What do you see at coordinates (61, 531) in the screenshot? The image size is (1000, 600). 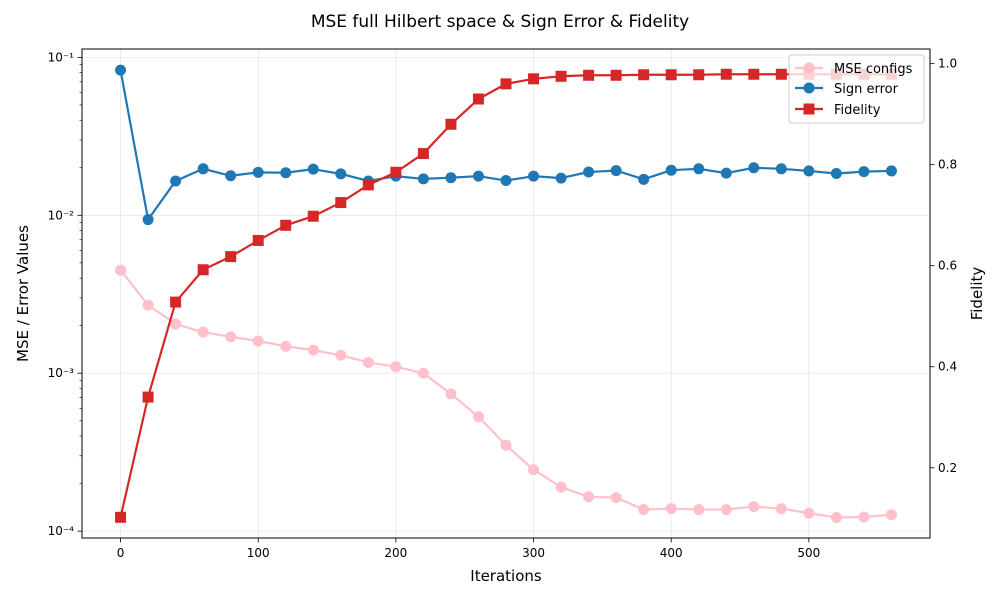 I see `y-left-tick-label: 10⁻⁴` at bounding box center [61, 531].